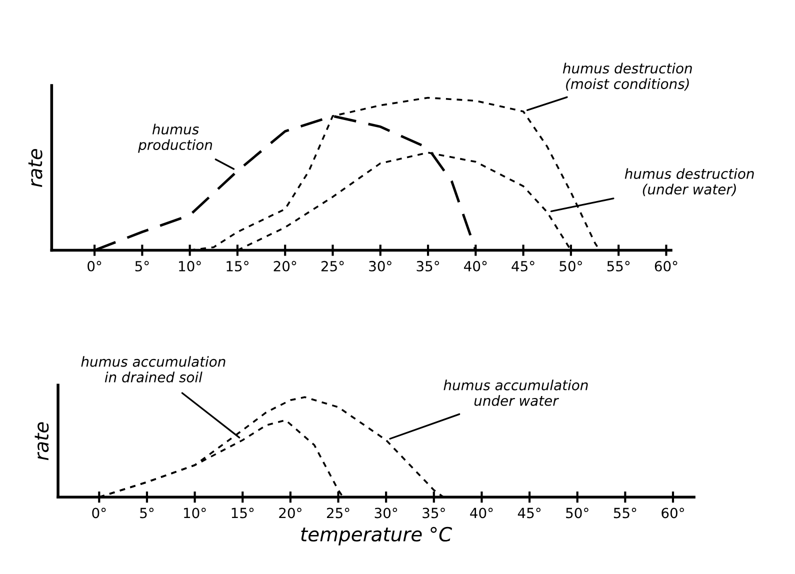 The image size is (795, 574). What do you see at coordinates (516, 393) in the screenshot?
I see `text: humus accumulation under water` at bounding box center [516, 393].